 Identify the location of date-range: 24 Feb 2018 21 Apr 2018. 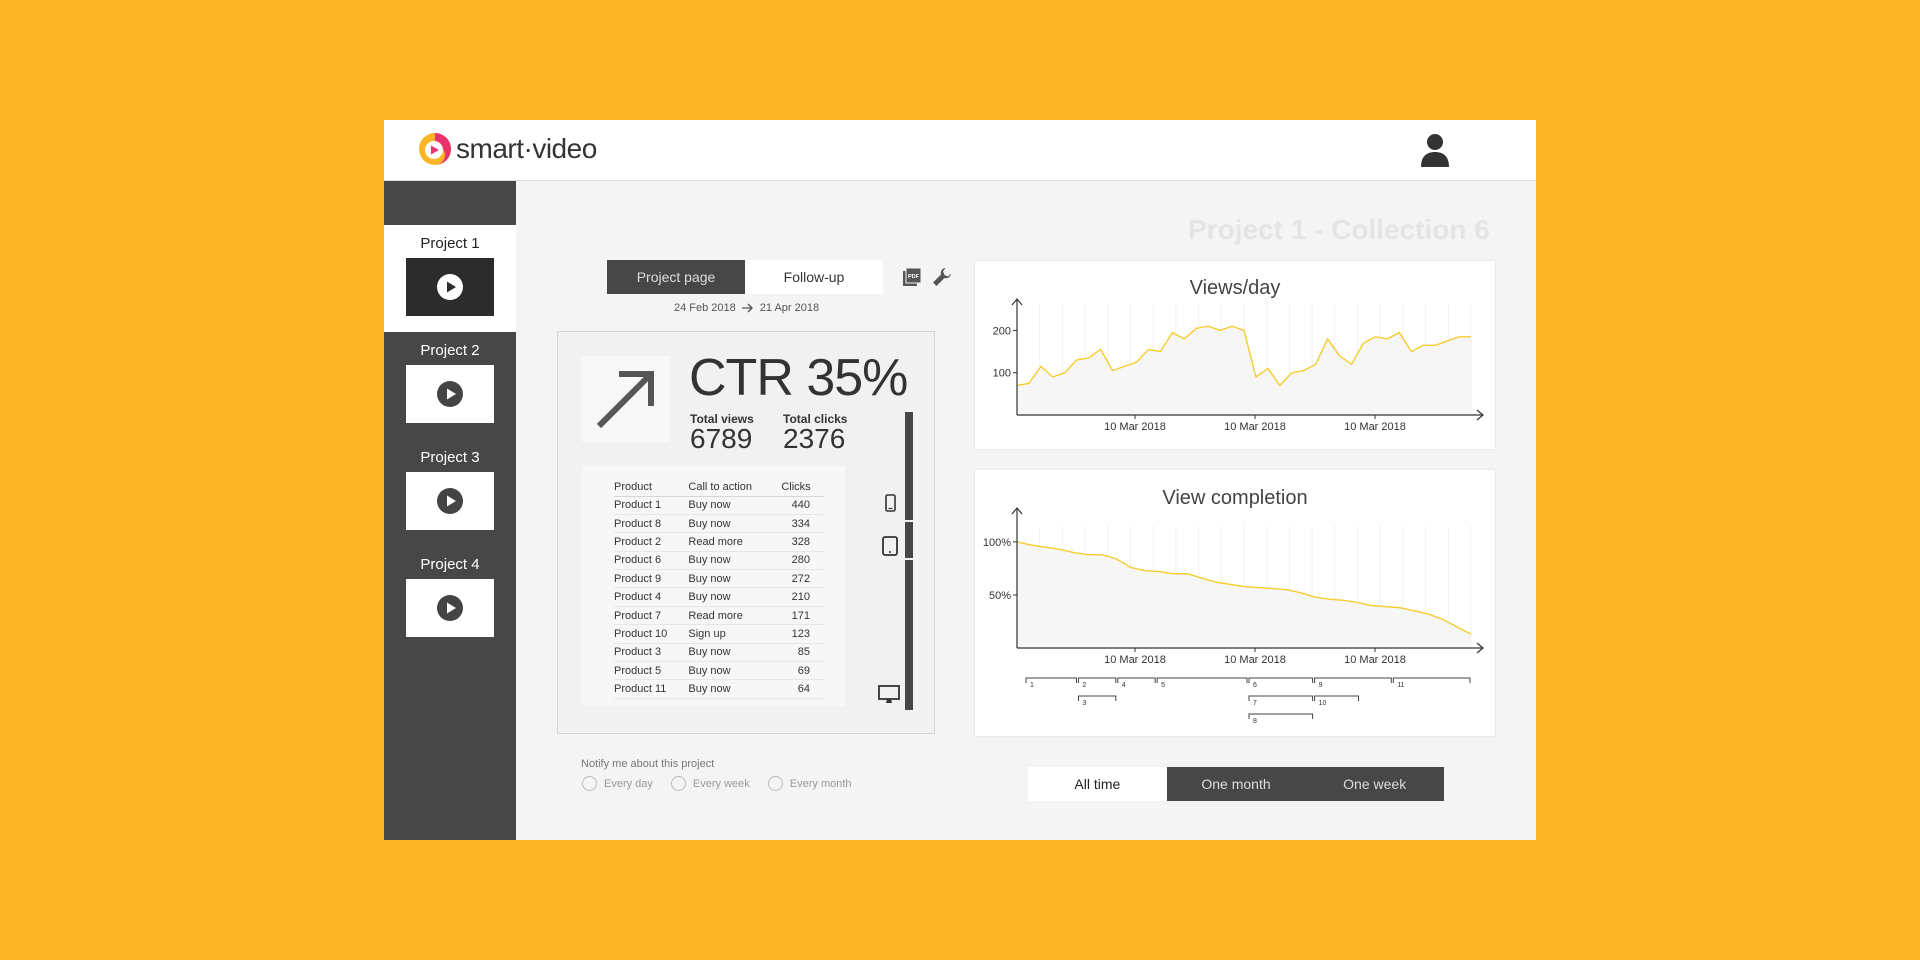
(746, 308).